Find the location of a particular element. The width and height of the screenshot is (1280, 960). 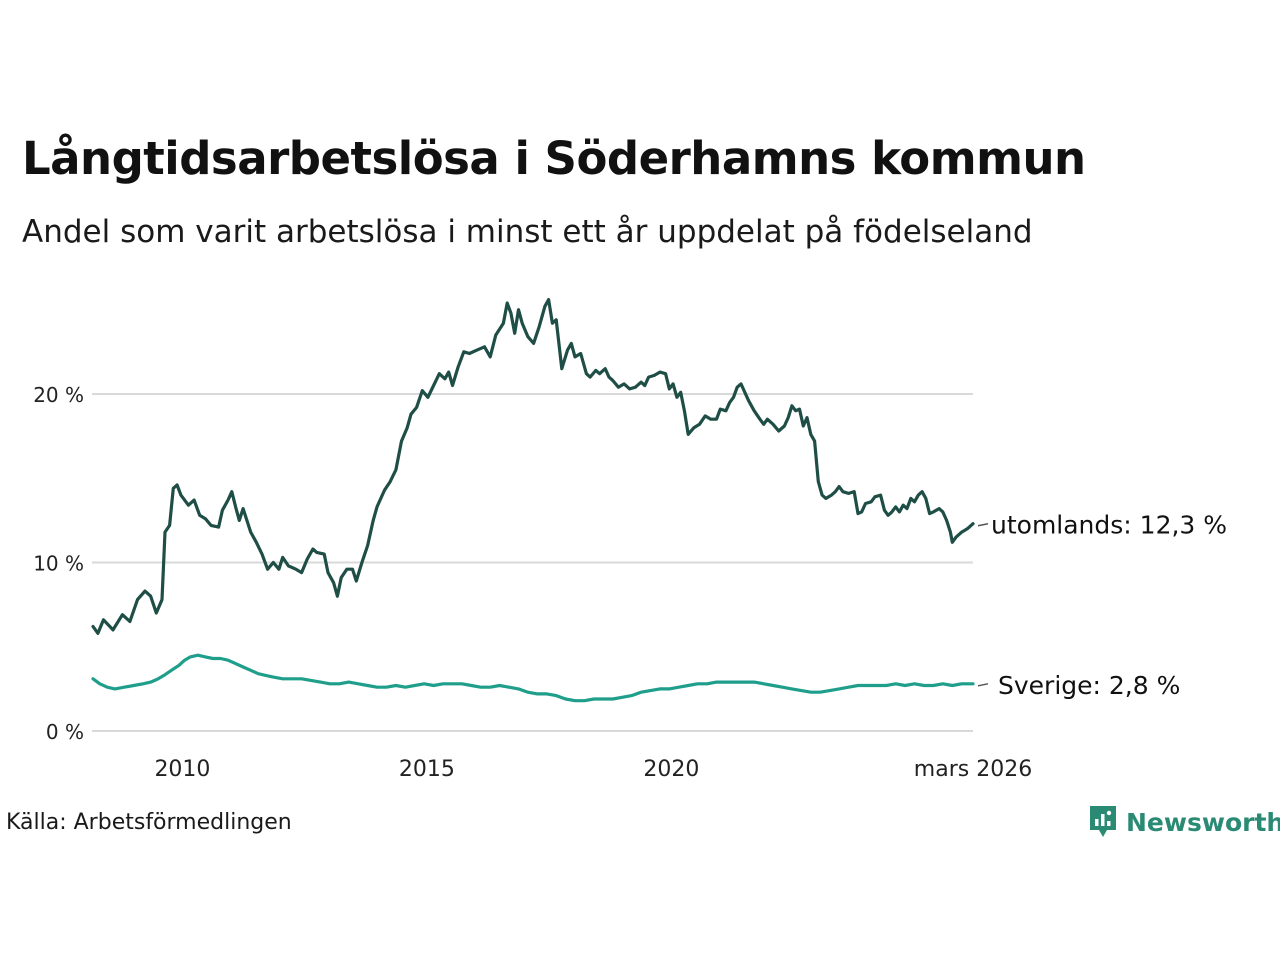

y-tick-label-0: 0 % is located at coordinates (65, 732).